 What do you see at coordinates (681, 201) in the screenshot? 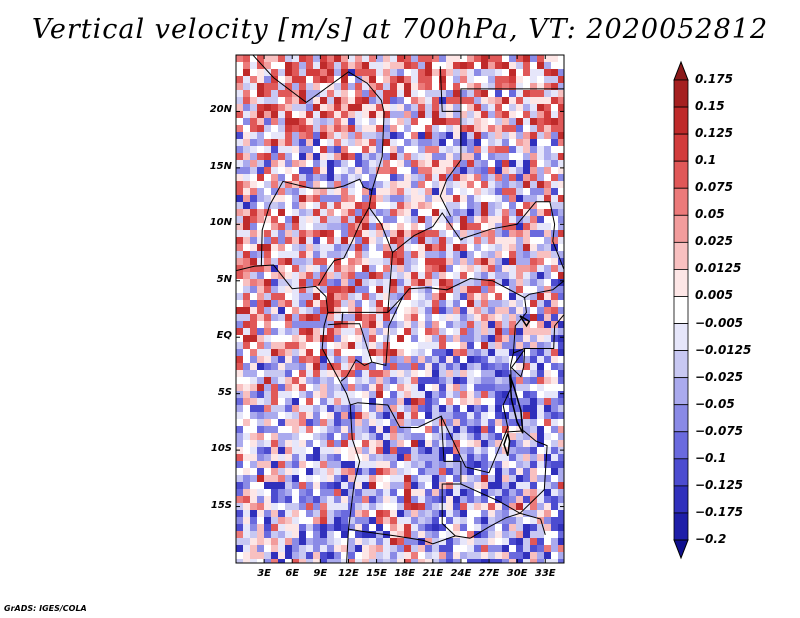
I see `colorbar-segment` at bounding box center [681, 201].